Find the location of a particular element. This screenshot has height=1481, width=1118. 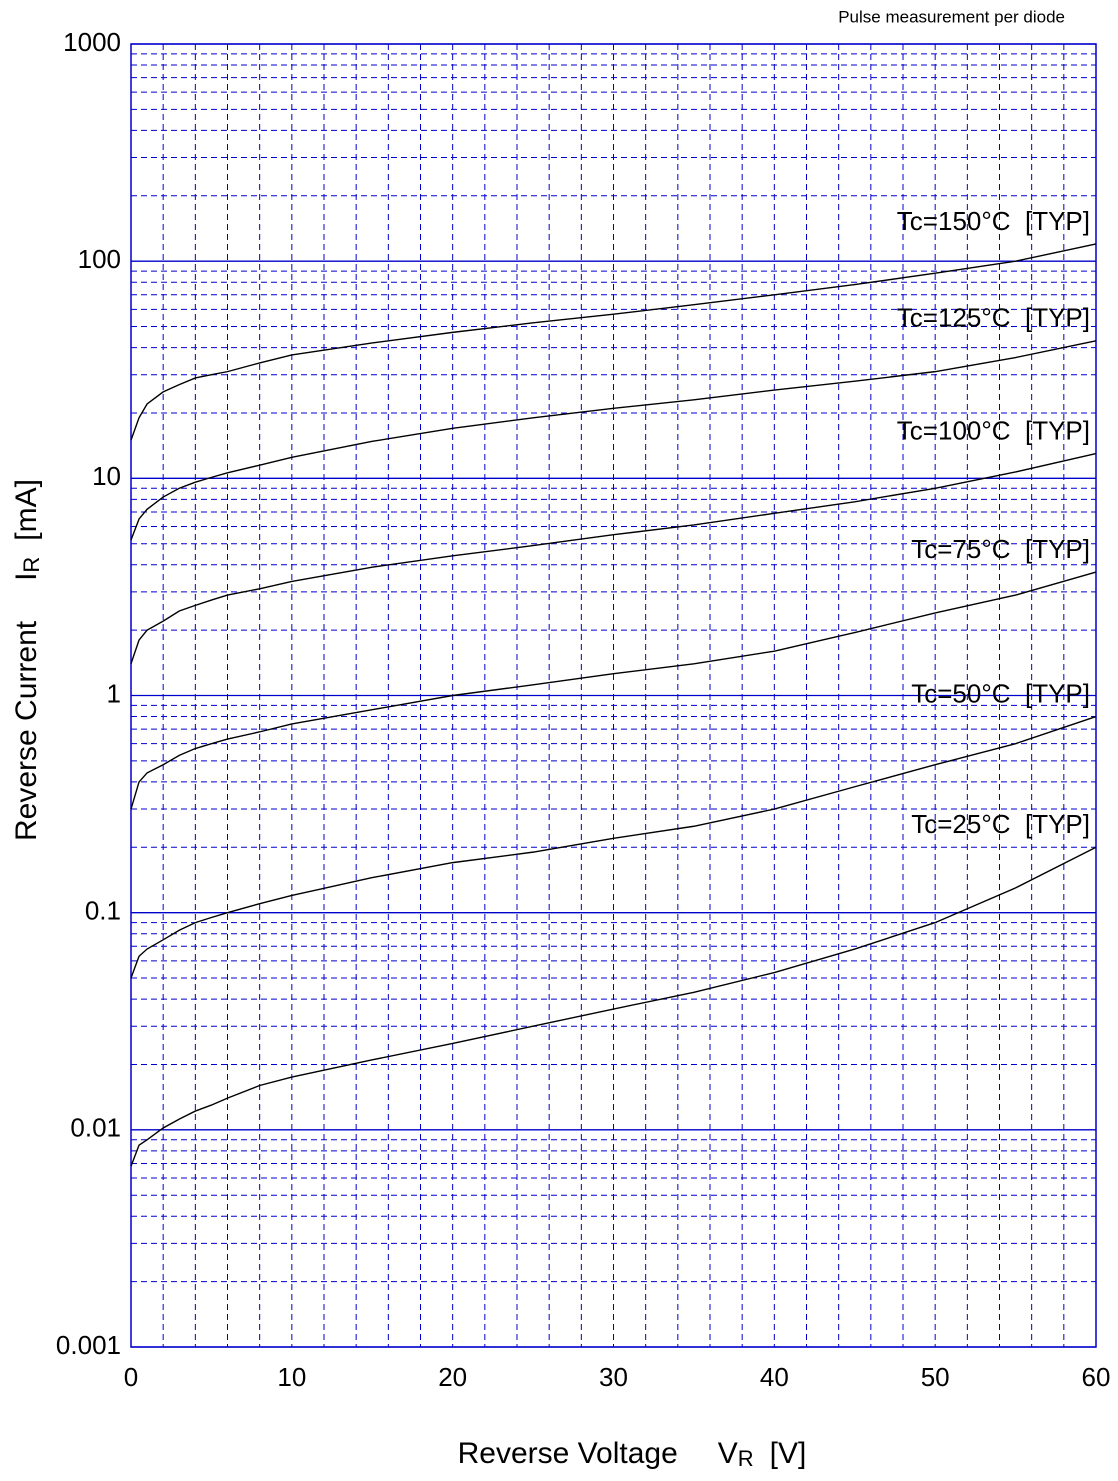

y-axis-title-text: Reverse Current is located at coordinates (26, 730).